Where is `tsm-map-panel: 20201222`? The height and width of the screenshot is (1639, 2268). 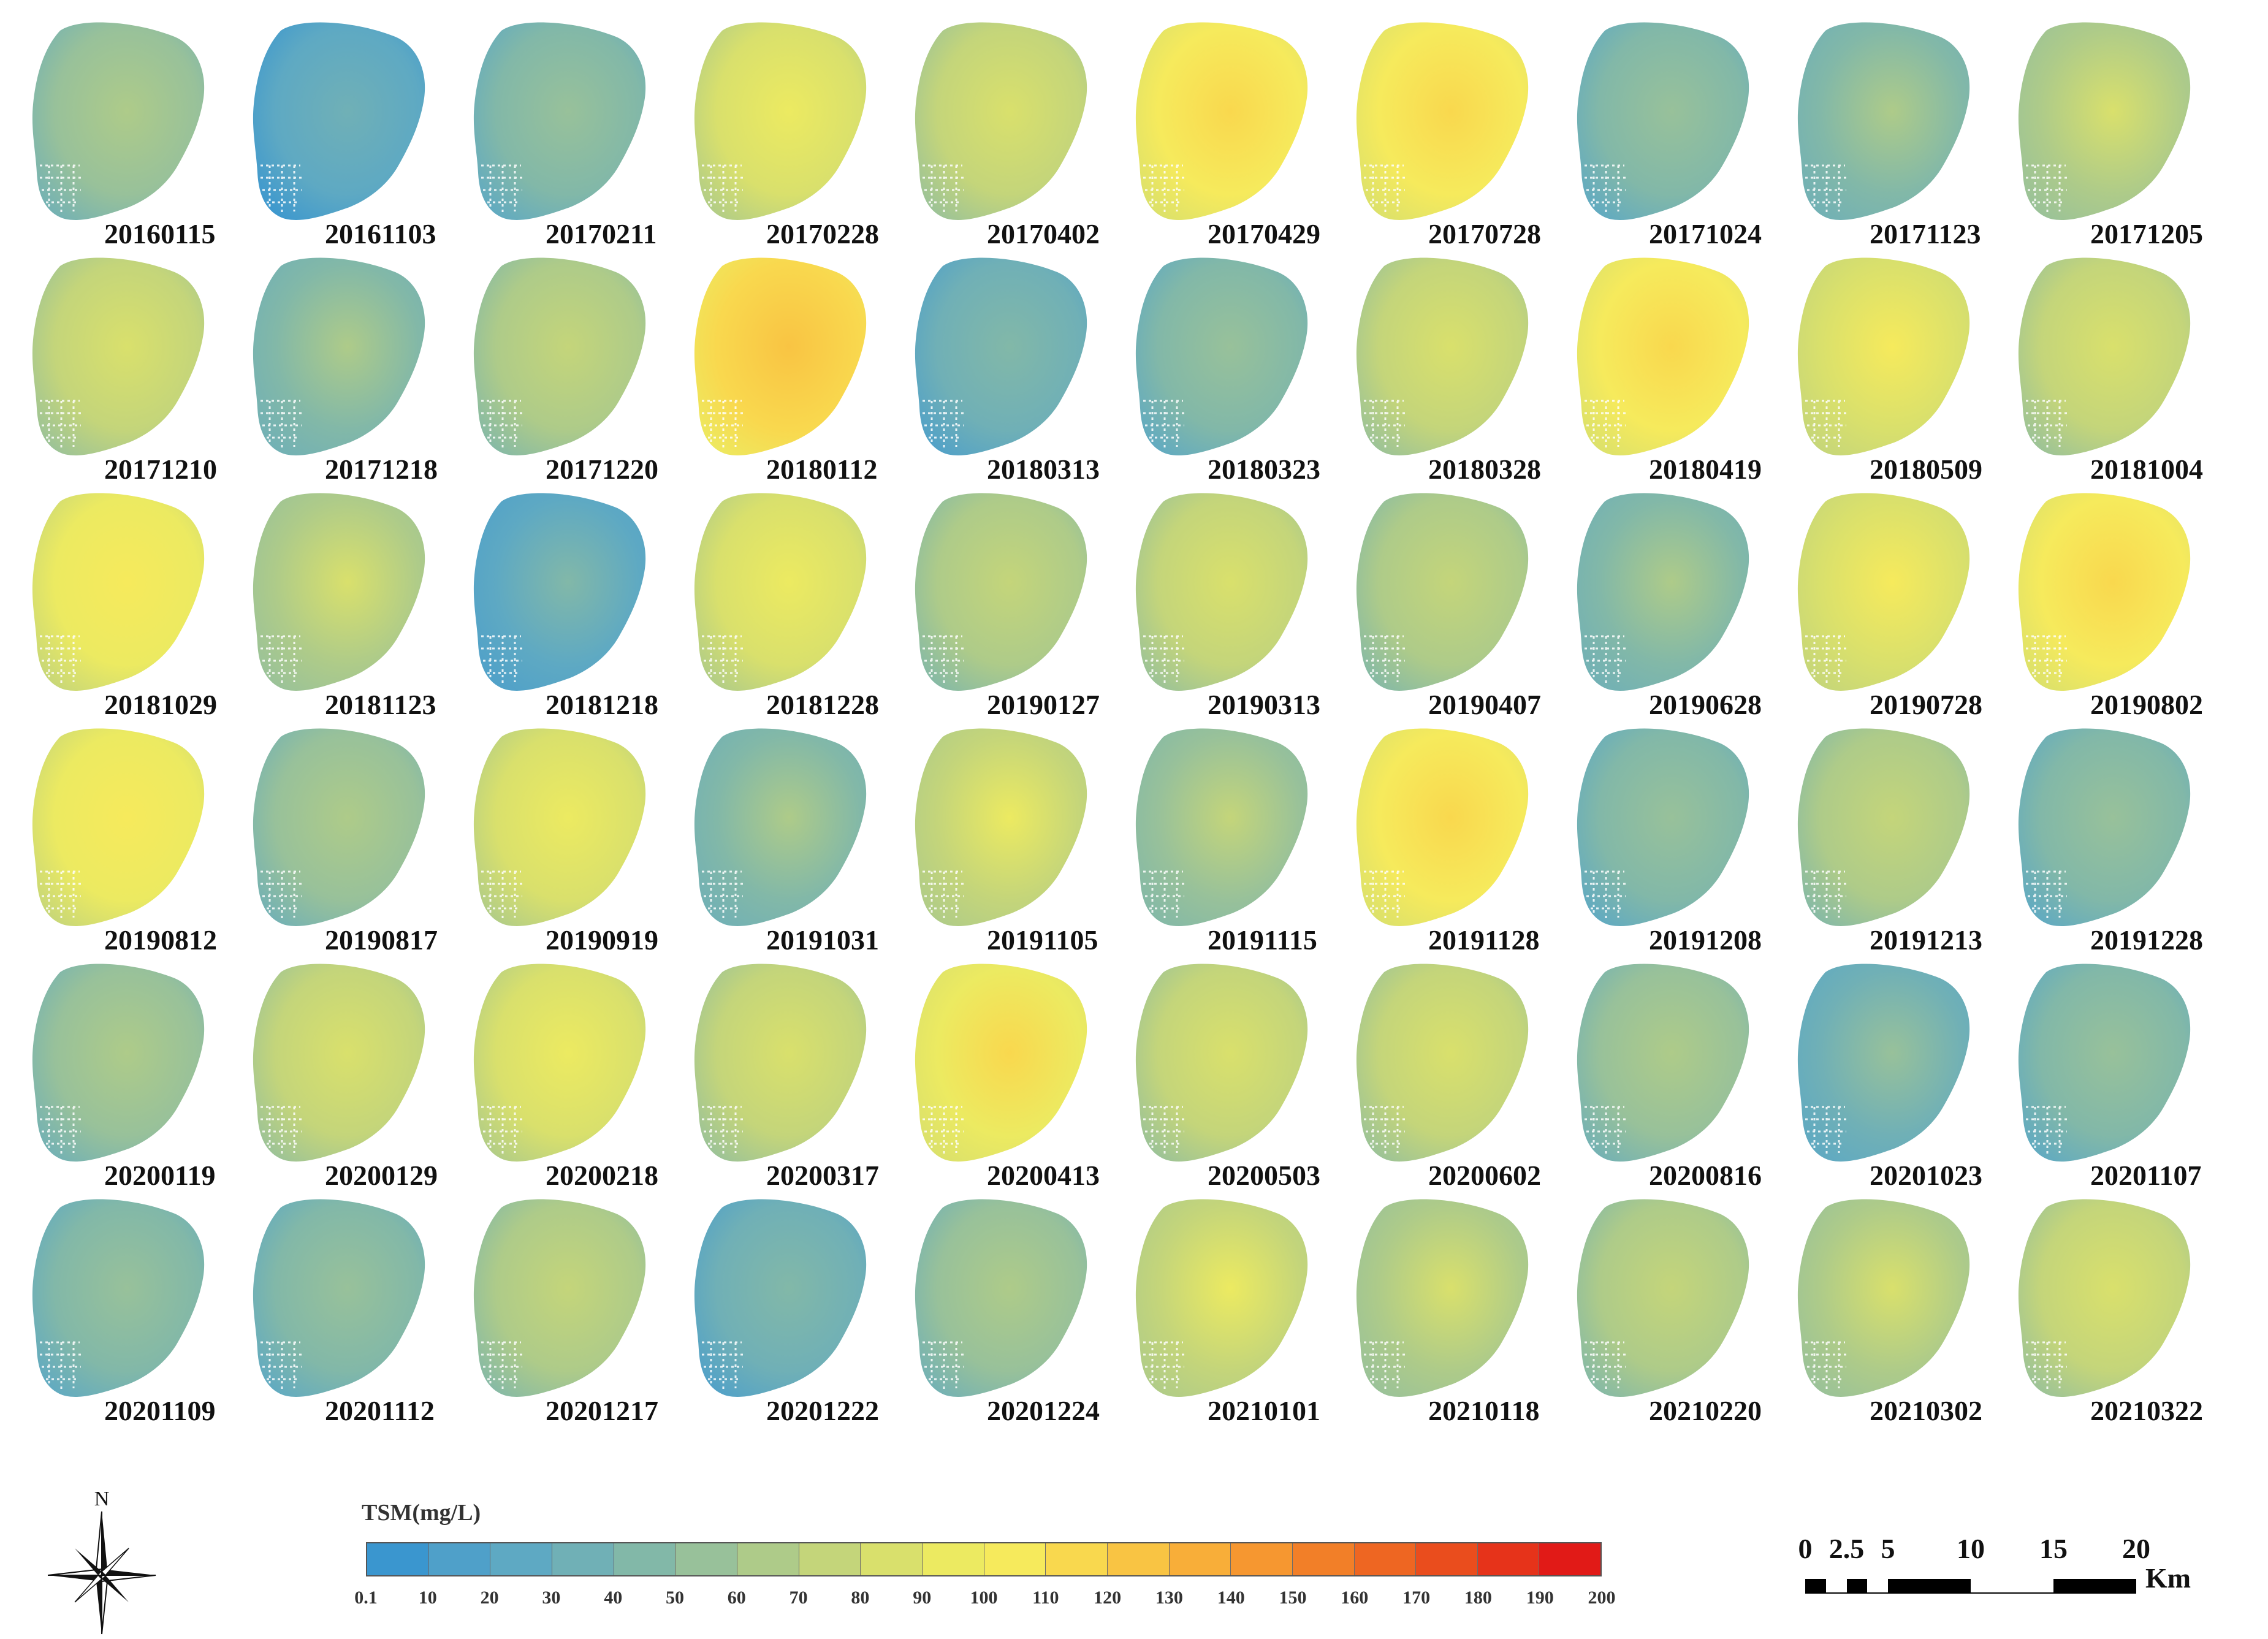 tsm-map-panel: 20201222 is located at coordinates (787, 1311).